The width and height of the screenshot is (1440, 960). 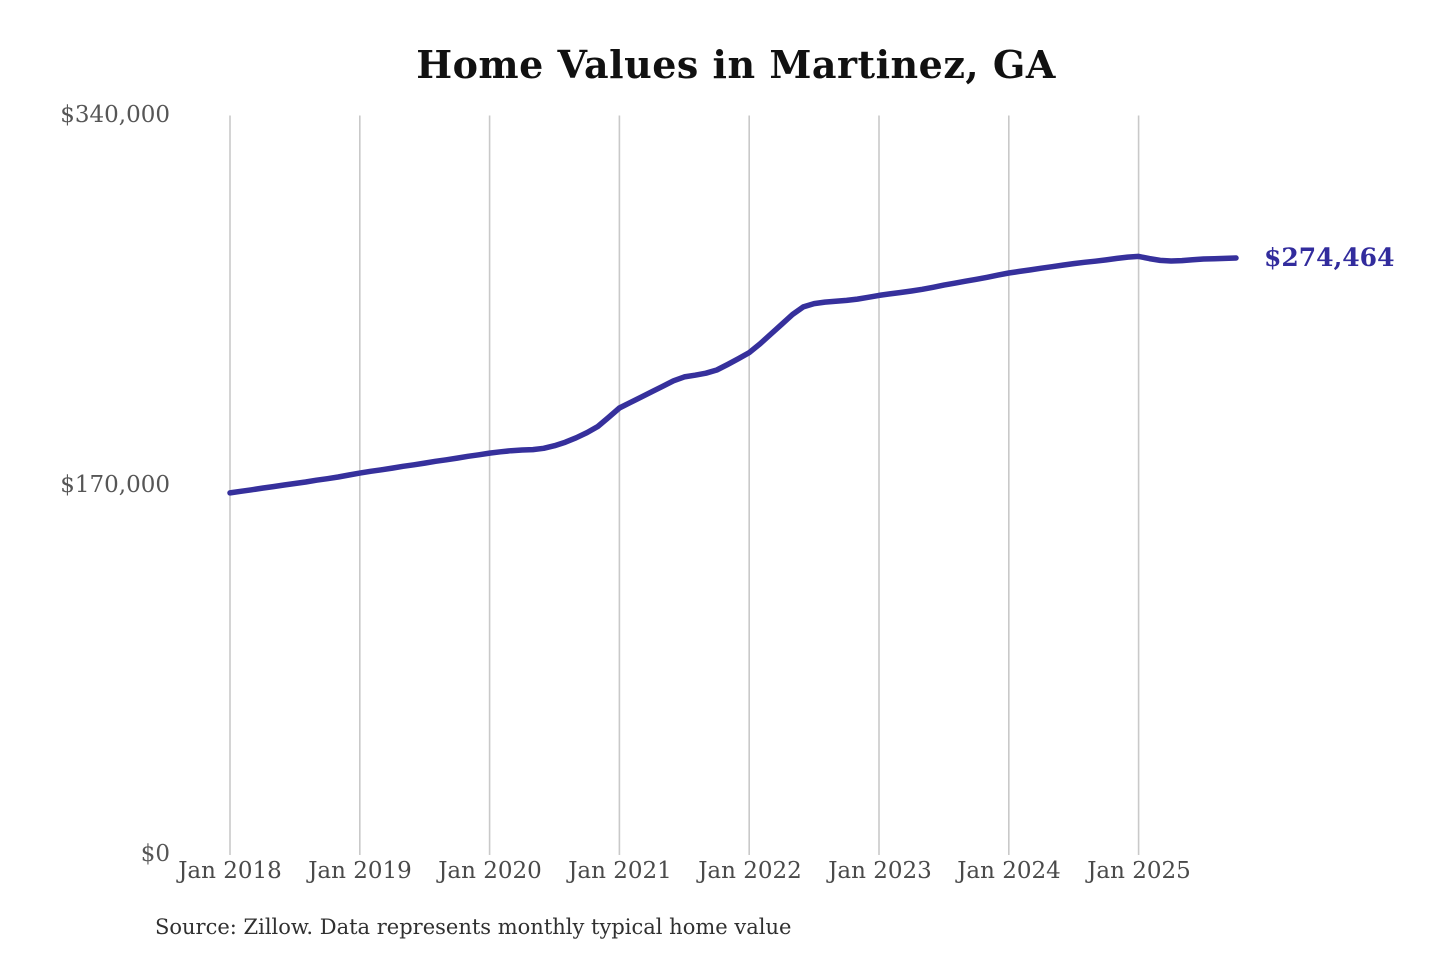 I want to click on y-axis-tick-340000: $340,000, so click(x=115, y=115).